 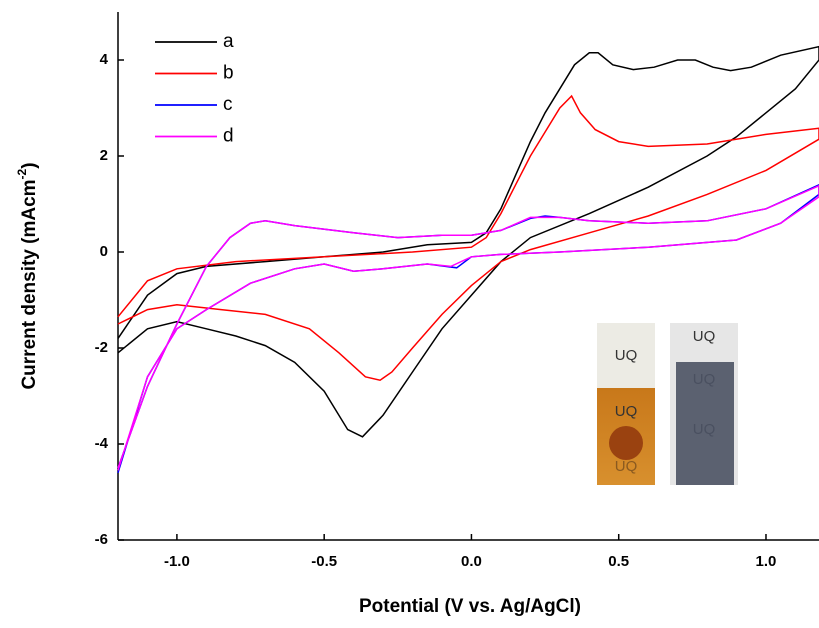 I want to click on y-tick-label: 2, so click(x=104, y=155).